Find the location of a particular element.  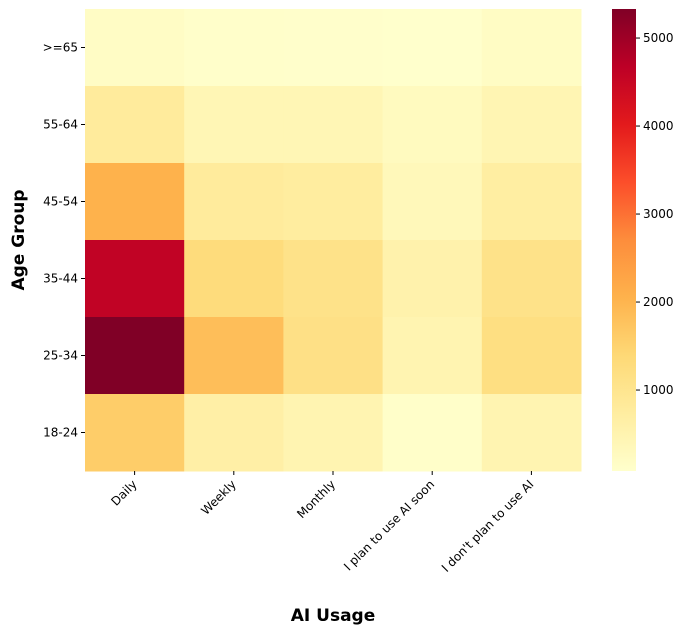

colorbar-tick-label: 2000 is located at coordinates (658, 302).